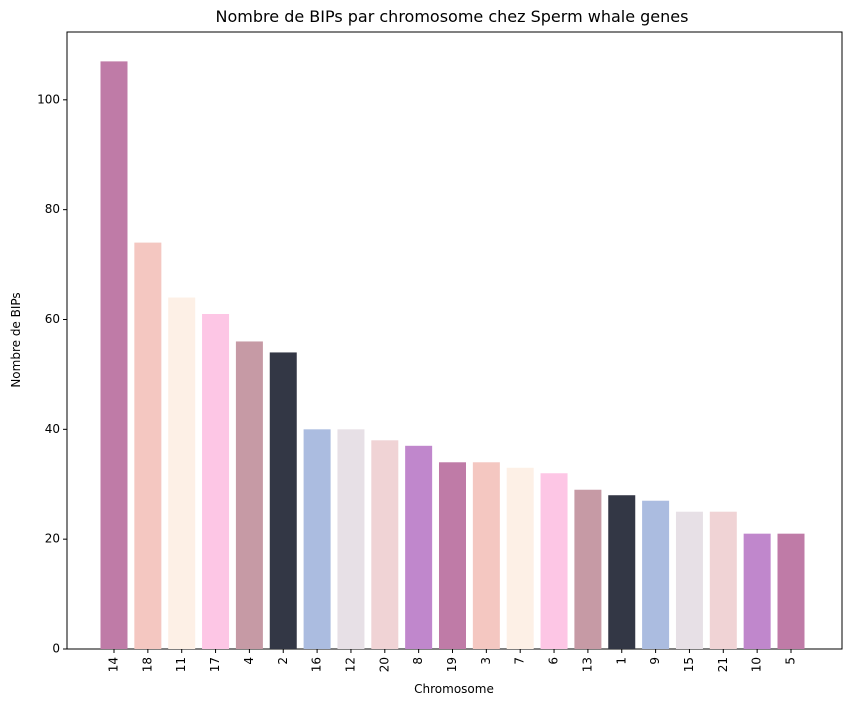 Image resolution: width=850 pixels, height=705 pixels. What do you see at coordinates (16, 339) in the screenshot?
I see `y-axis-label: Nombre de BIPs` at bounding box center [16, 339].